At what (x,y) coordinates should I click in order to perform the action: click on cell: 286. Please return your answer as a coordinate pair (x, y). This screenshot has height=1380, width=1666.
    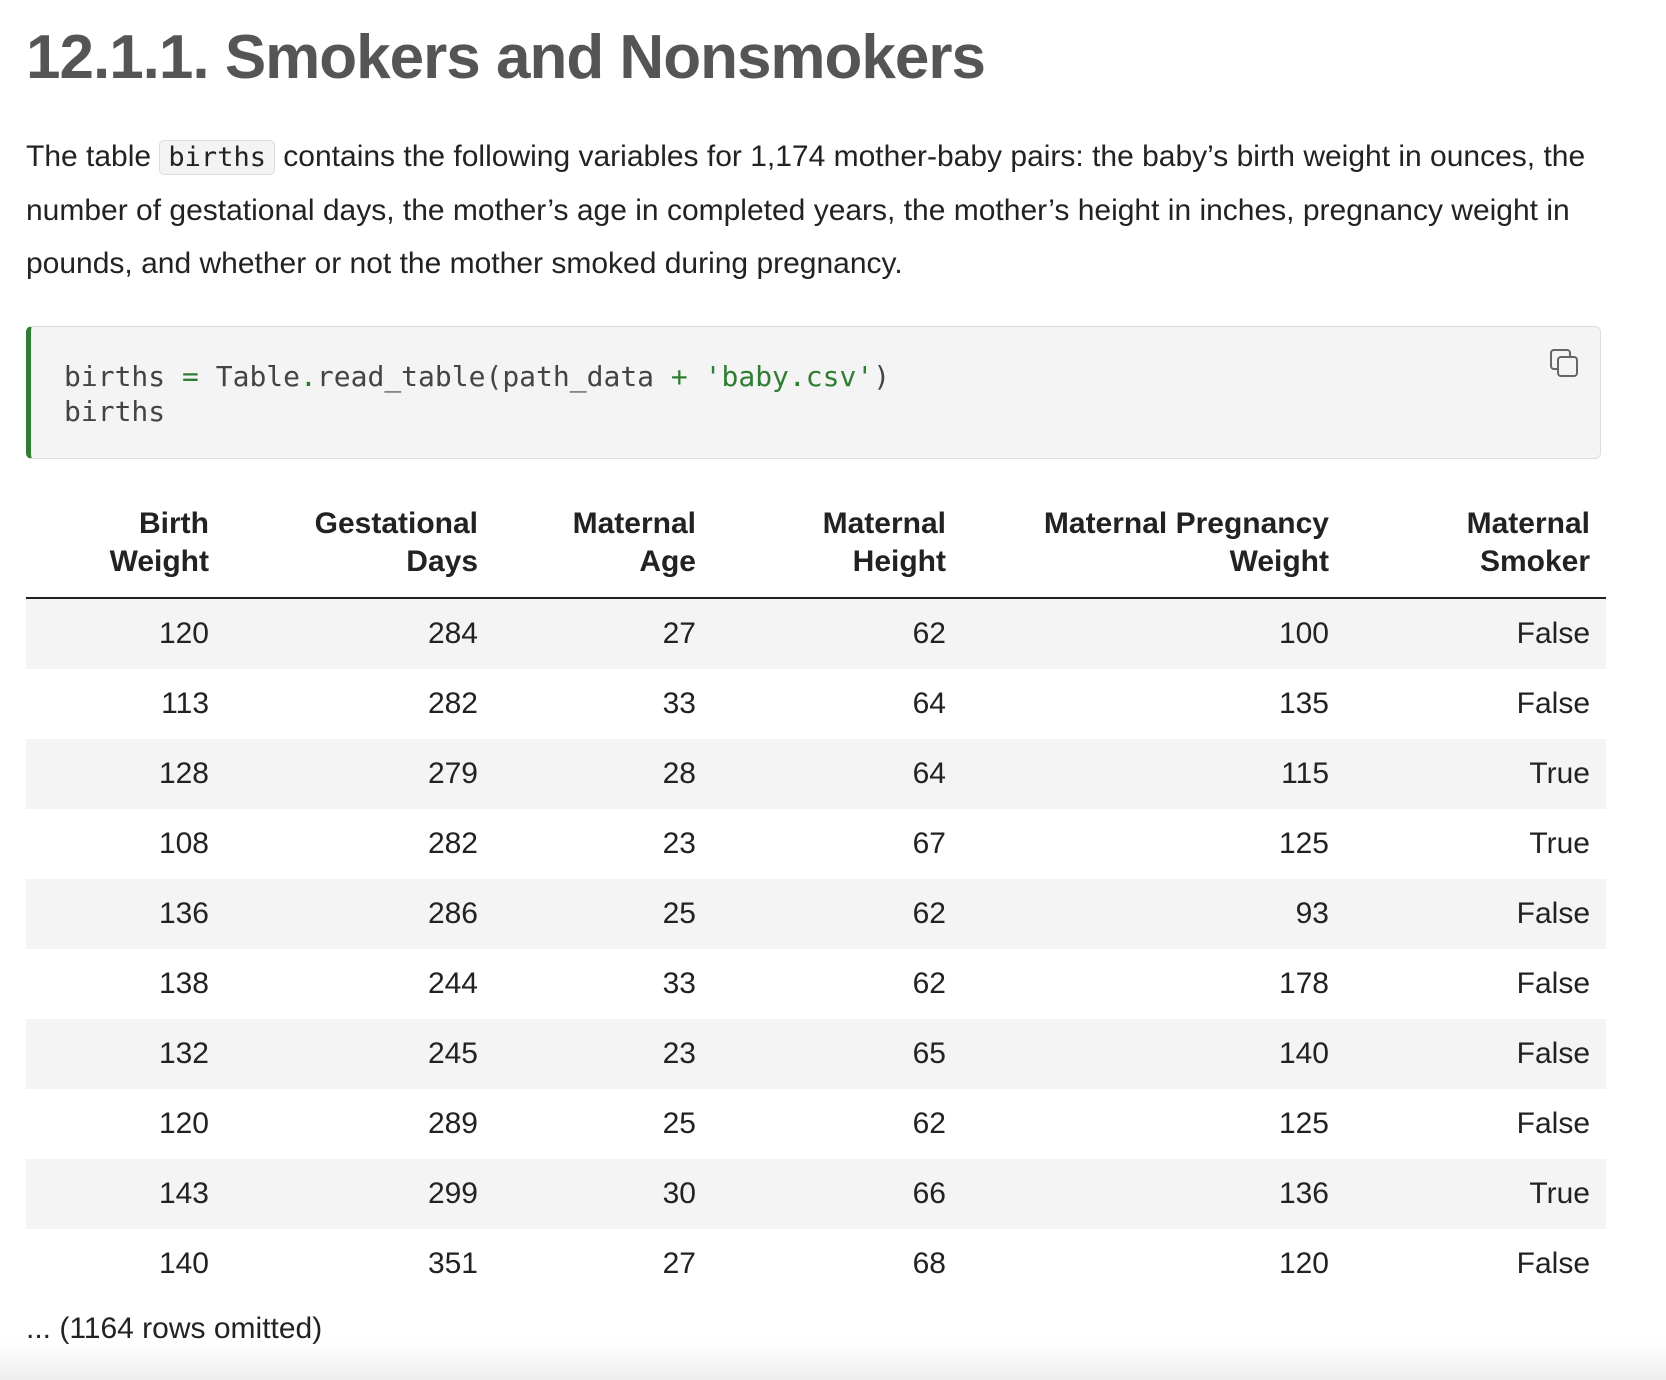
    Looking at the image, I should click on (359, 914).